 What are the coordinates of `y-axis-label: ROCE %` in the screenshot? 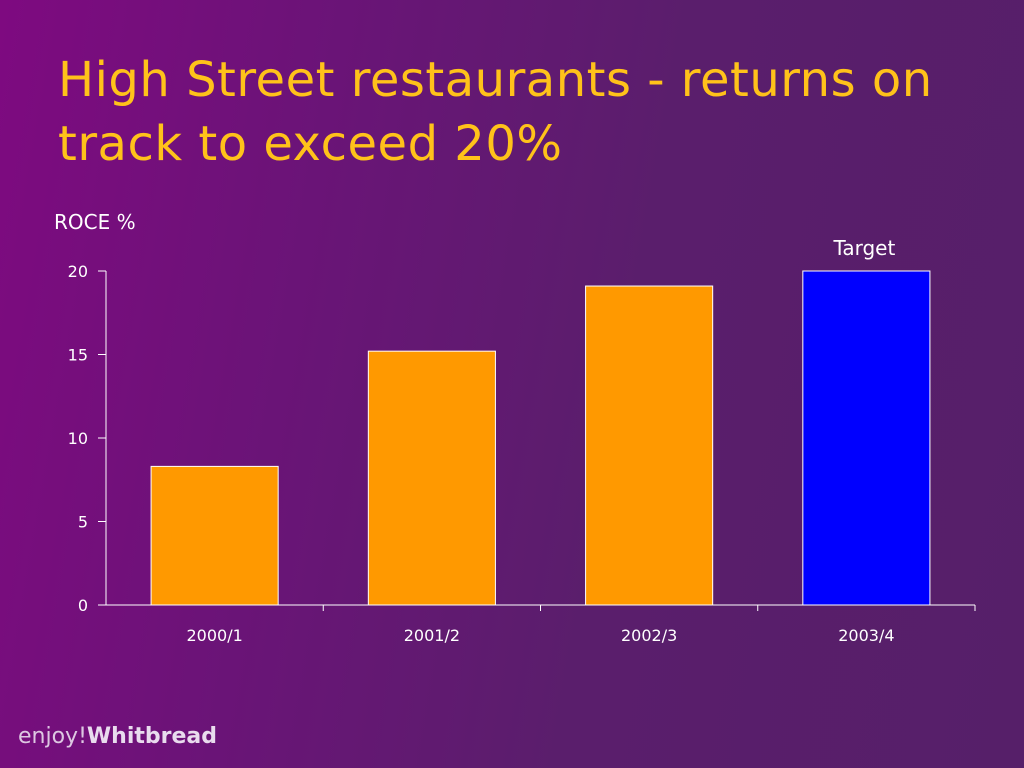 It's located at (95, 222).